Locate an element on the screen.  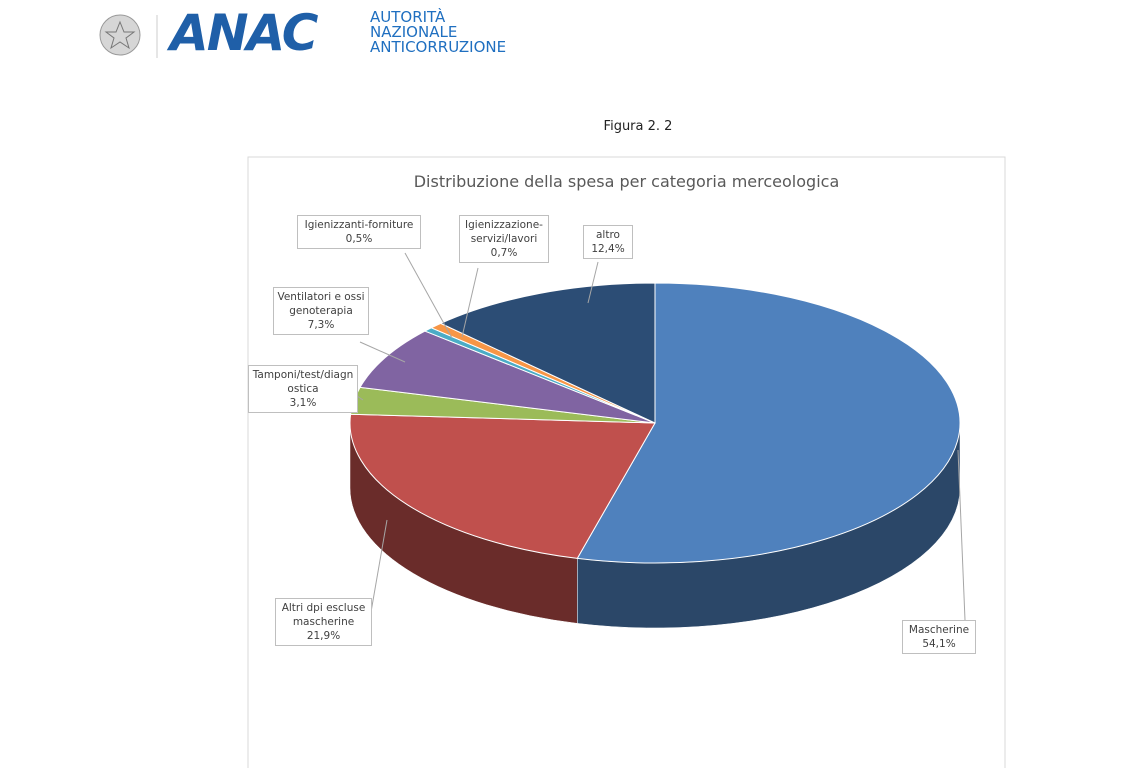
org-line: NAZIONALE is located at coordinates (414, 32).